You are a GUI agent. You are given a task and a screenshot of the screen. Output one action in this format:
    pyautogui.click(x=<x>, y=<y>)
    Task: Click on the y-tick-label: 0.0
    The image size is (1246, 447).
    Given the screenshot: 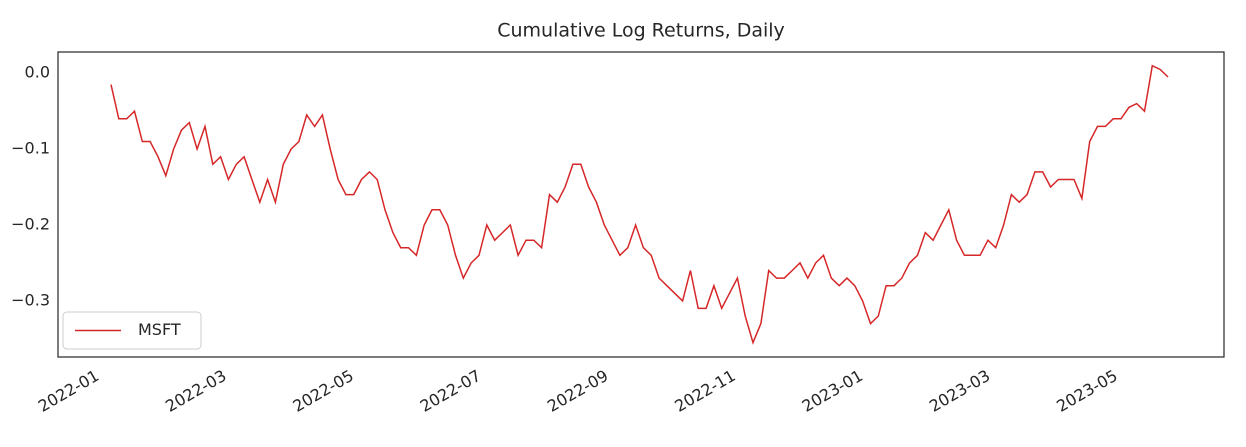 What is the action you would take?
    pyautogui.click(x=37, y=72)
    